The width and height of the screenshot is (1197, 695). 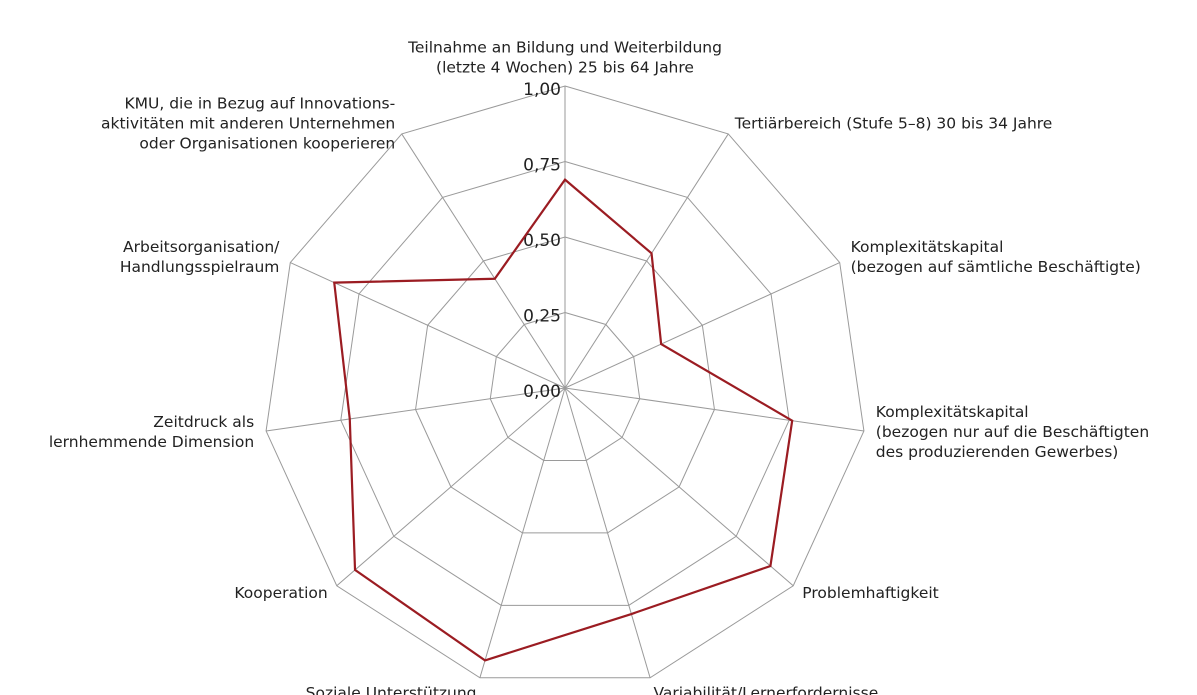 What do you see at coordinates (542, 392) in the screenshot?
I see `tick-label: 0,00` at bounding box center [542, 392].